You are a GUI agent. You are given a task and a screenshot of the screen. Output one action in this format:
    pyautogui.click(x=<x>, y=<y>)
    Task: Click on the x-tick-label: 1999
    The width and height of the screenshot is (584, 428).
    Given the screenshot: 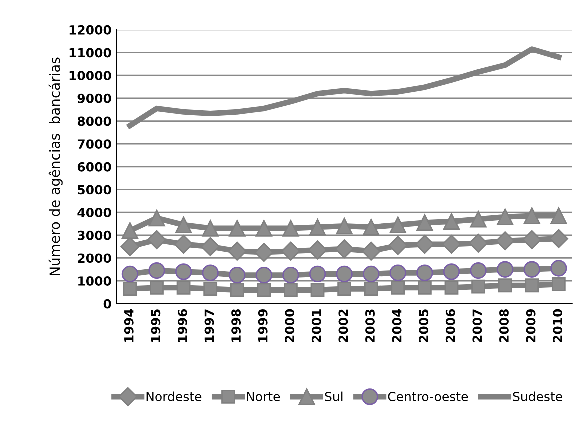 What is the action you would take?
    pyautogui.click(x=263, y=326)
    